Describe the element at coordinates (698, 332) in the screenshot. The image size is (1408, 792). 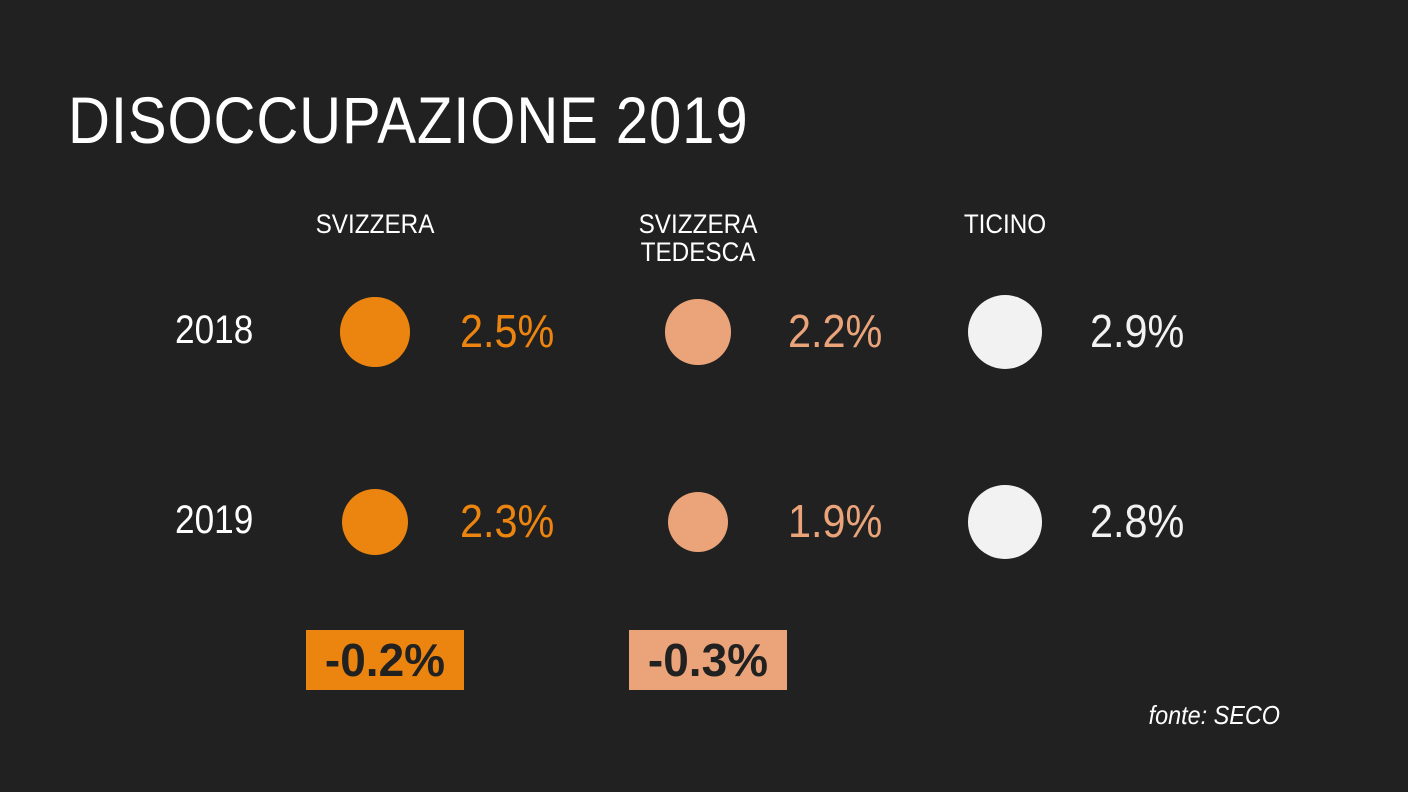
I see `bubble-svizzera-tedesca-2018` at that location.